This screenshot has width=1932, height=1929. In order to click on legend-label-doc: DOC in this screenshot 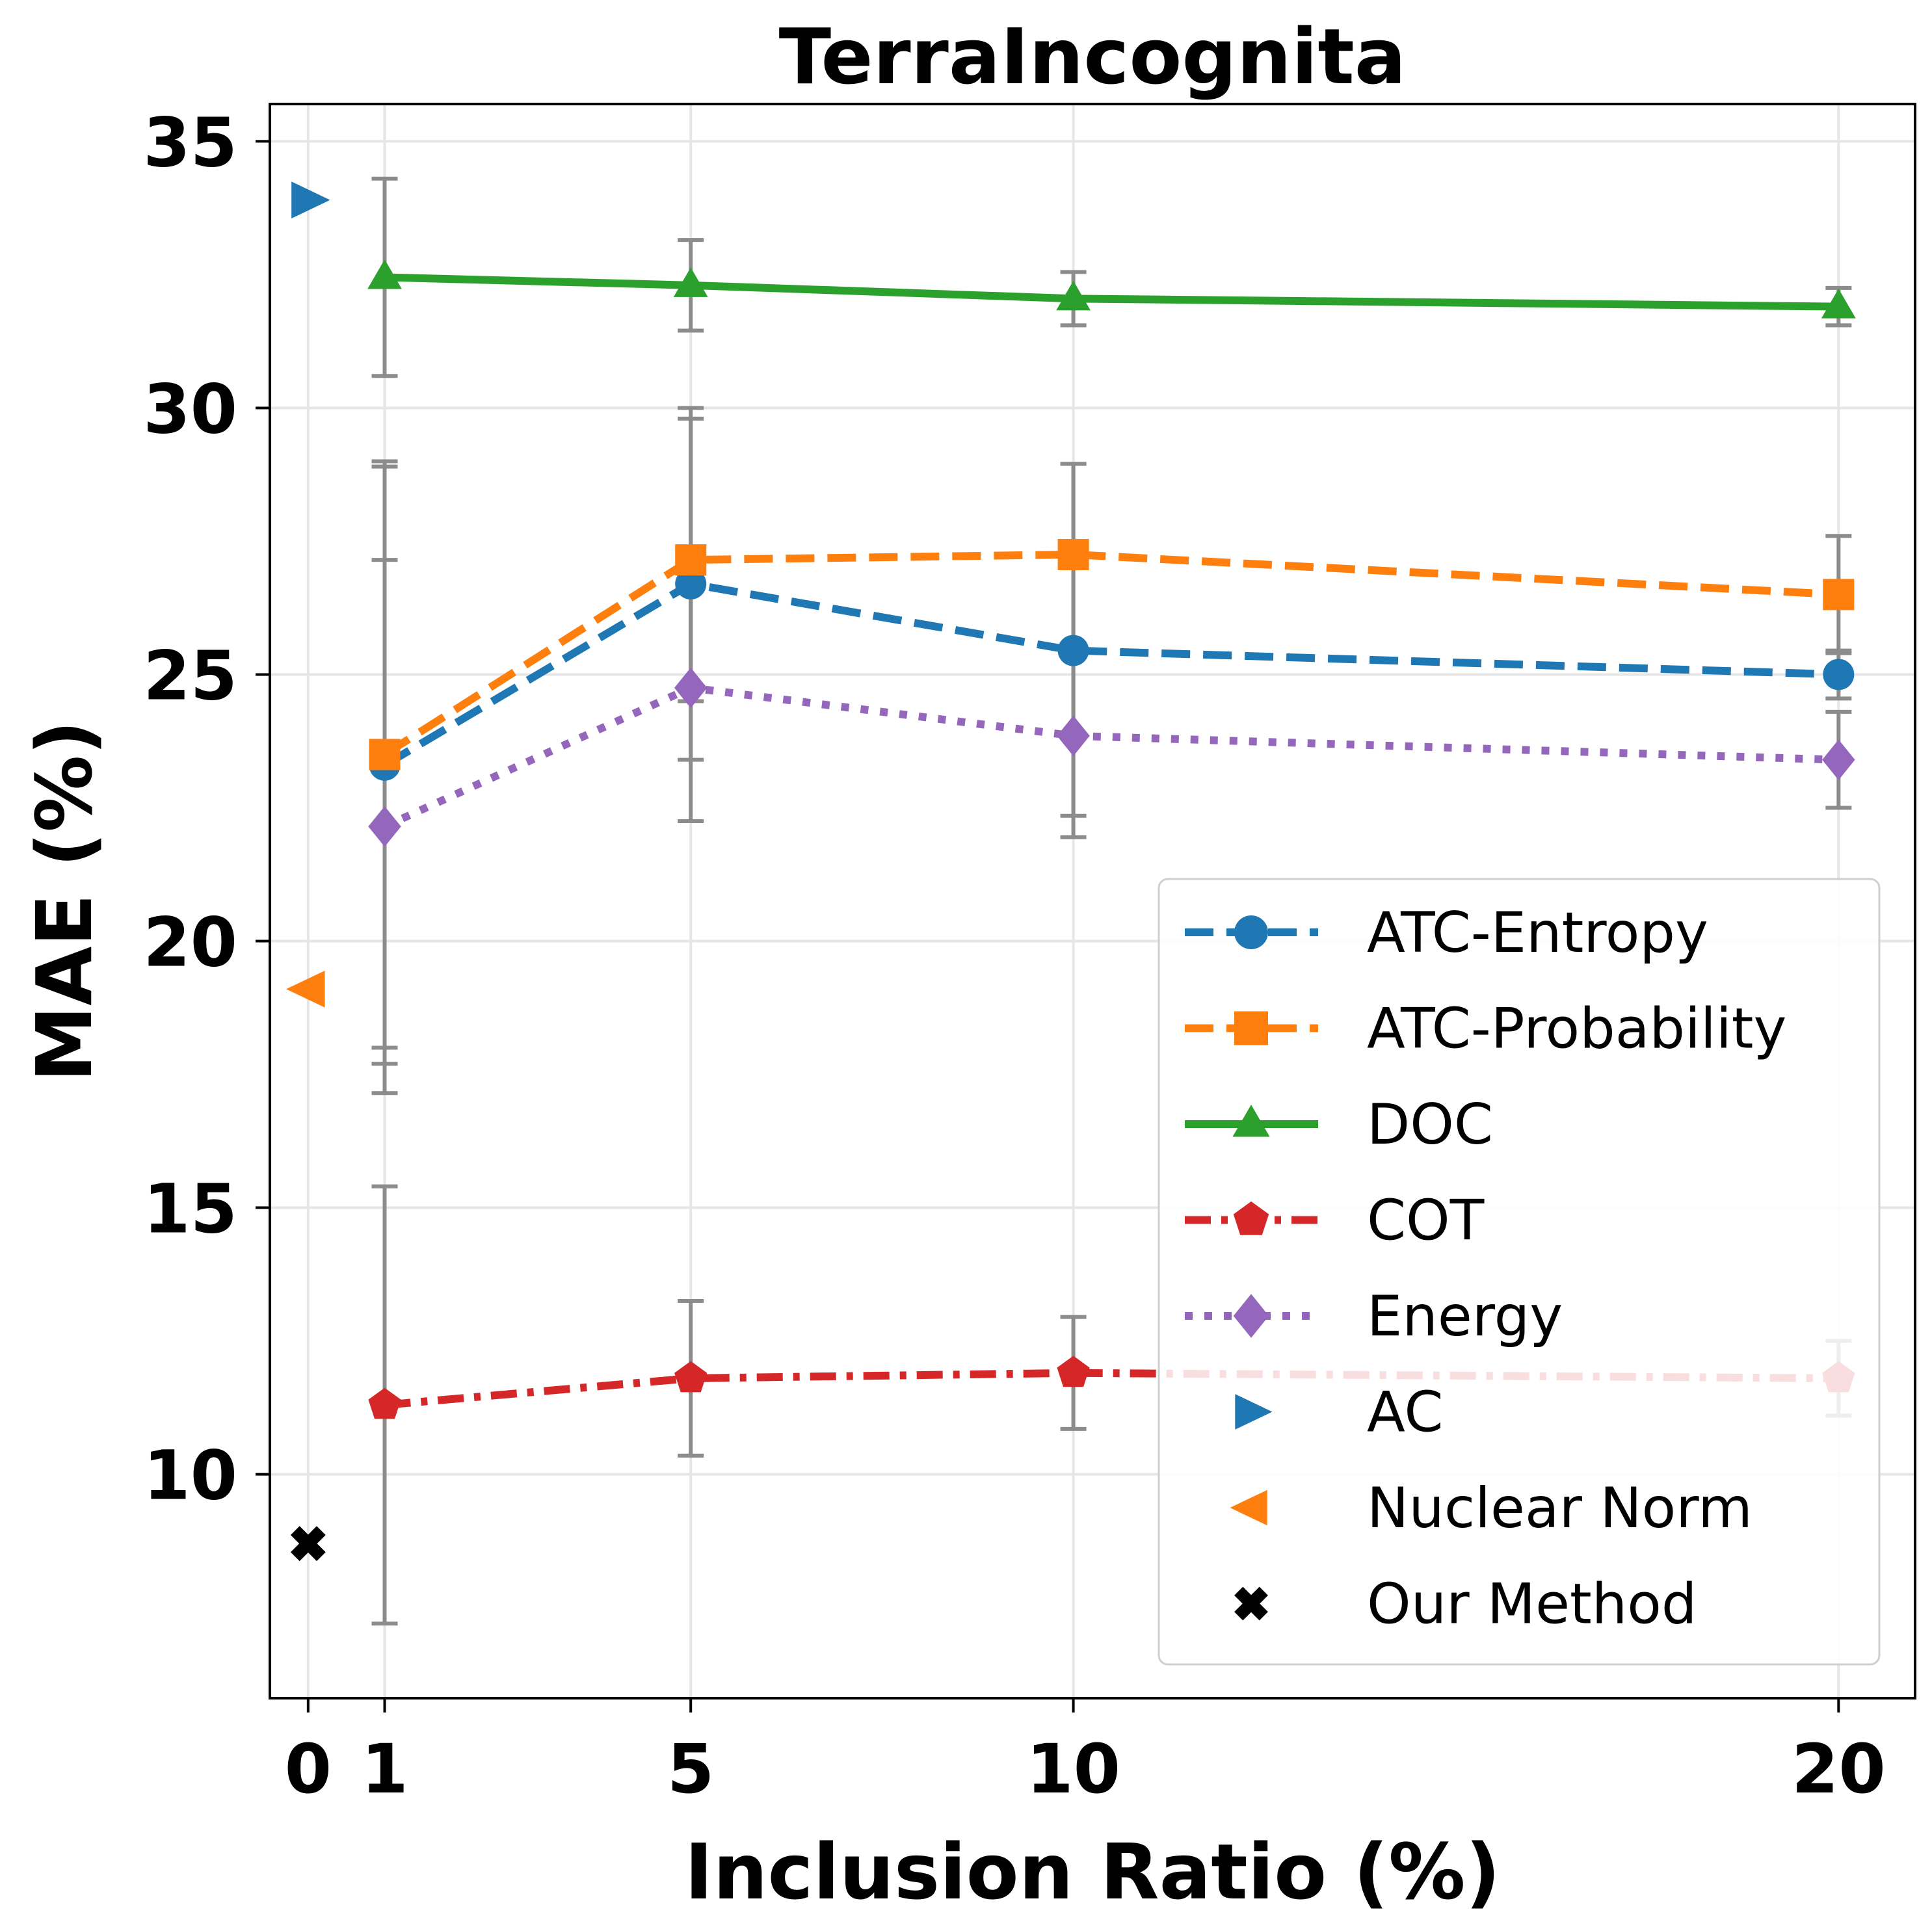, I will do `click(1430, 1124)`.